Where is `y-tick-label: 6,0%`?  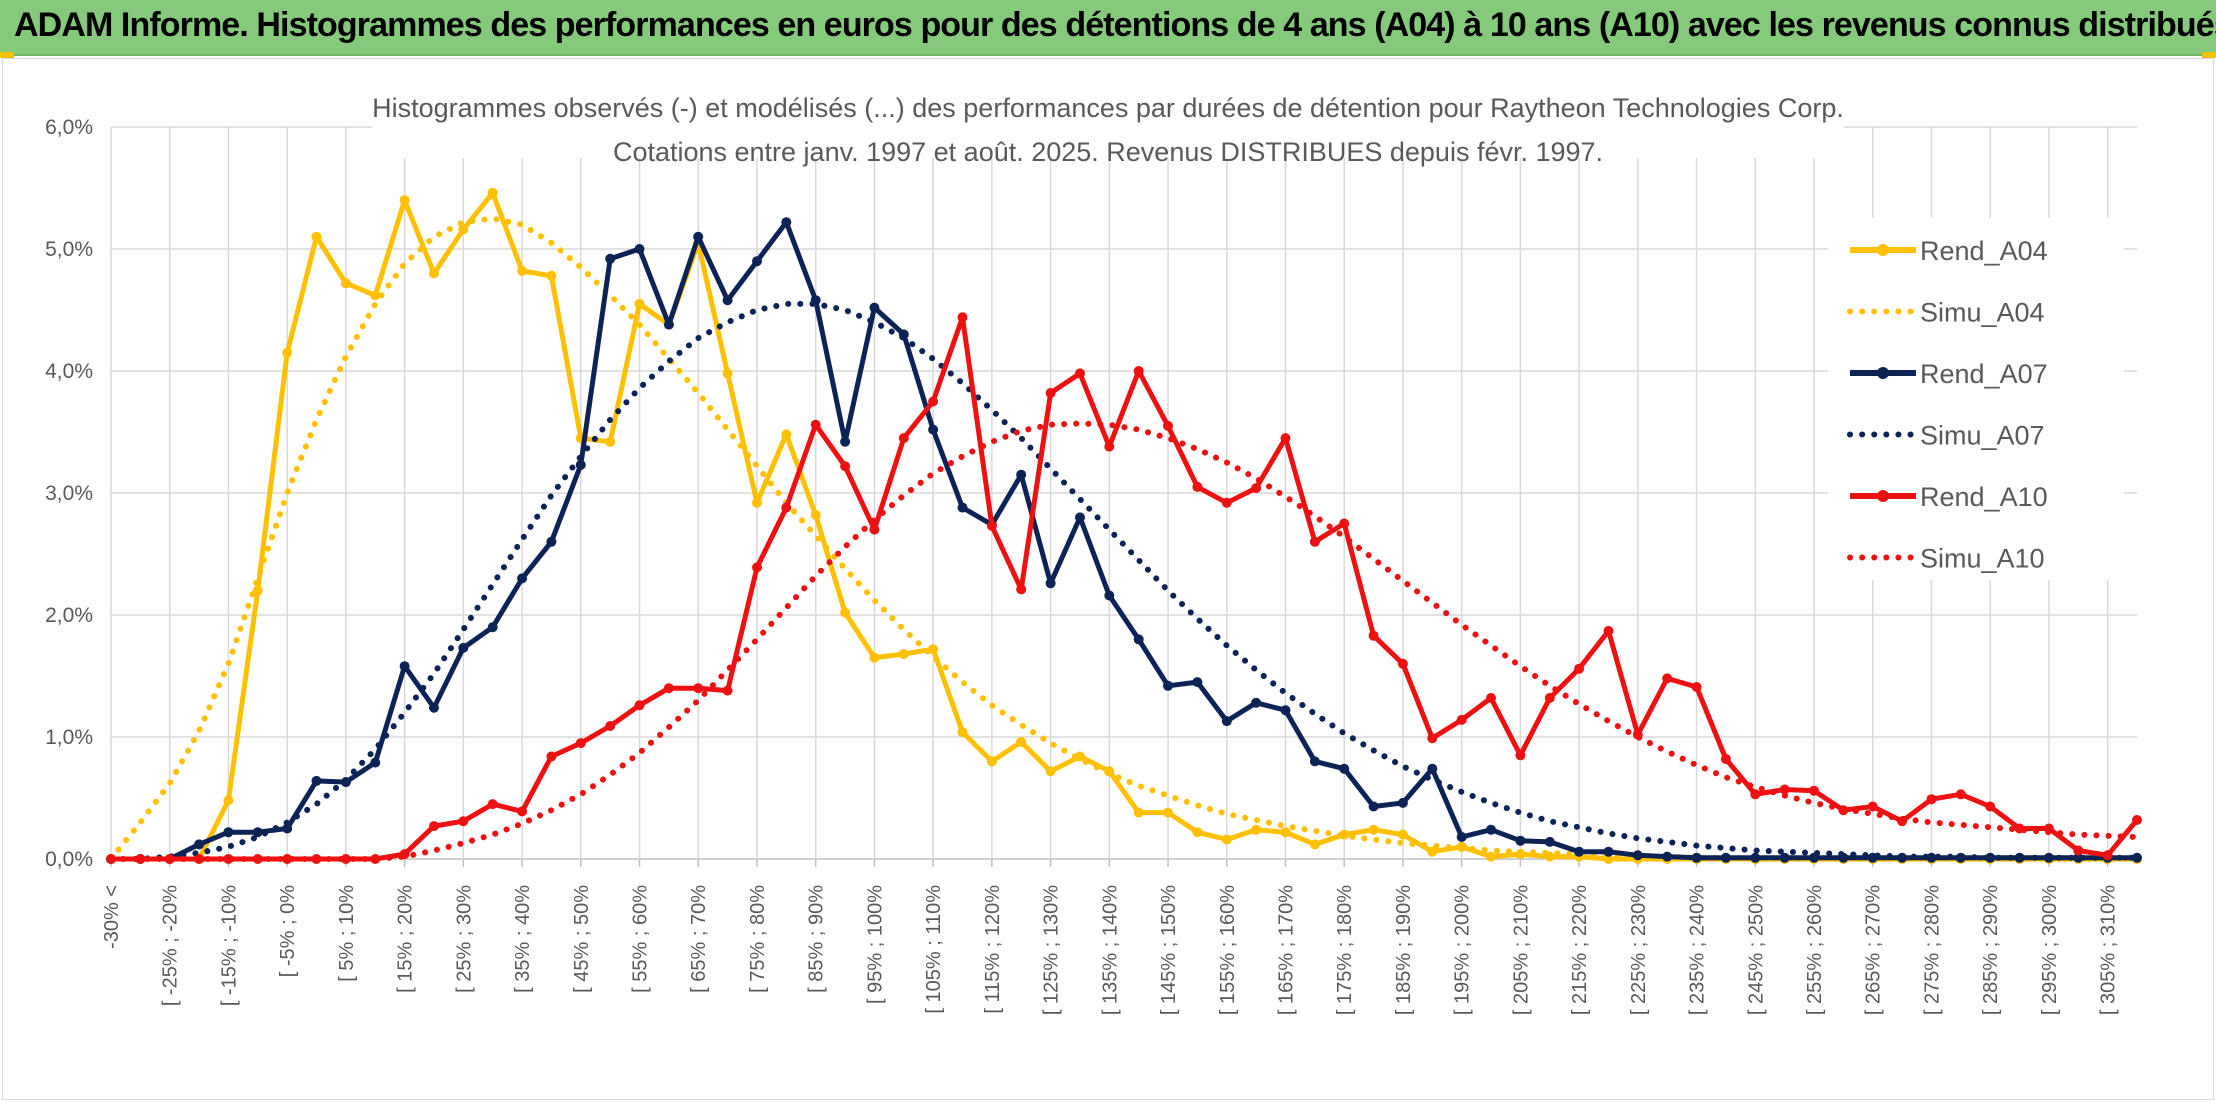 y-tick-label: 6,0% is located at coordinates (69, 127).